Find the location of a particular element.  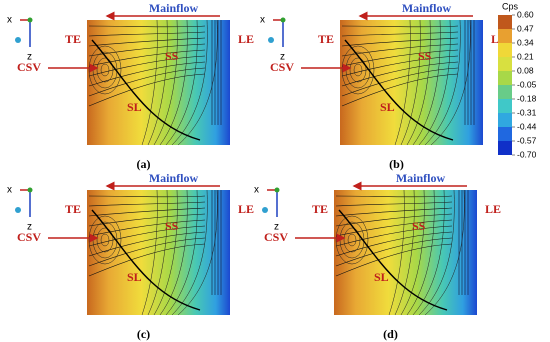

origin-dot is located at coordinates (30, 190).